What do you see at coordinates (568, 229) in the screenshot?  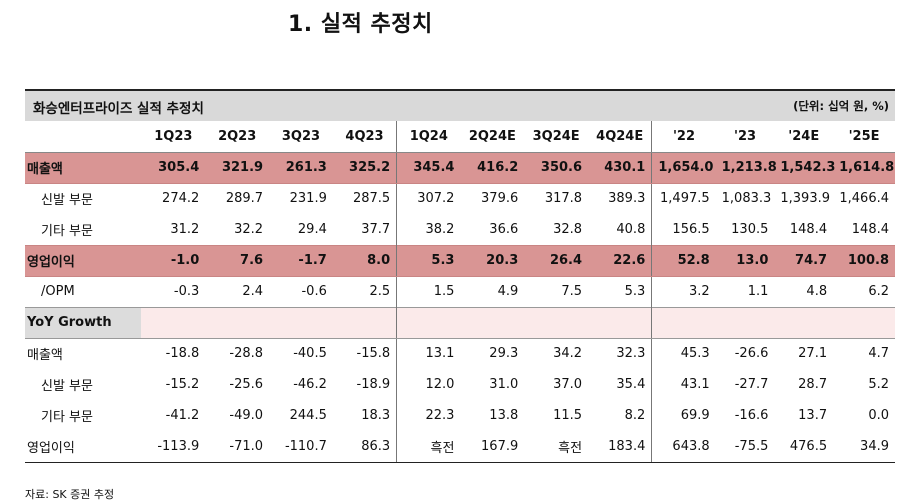 I see `table-cell: 32.8` at bounding box center [568, 229].